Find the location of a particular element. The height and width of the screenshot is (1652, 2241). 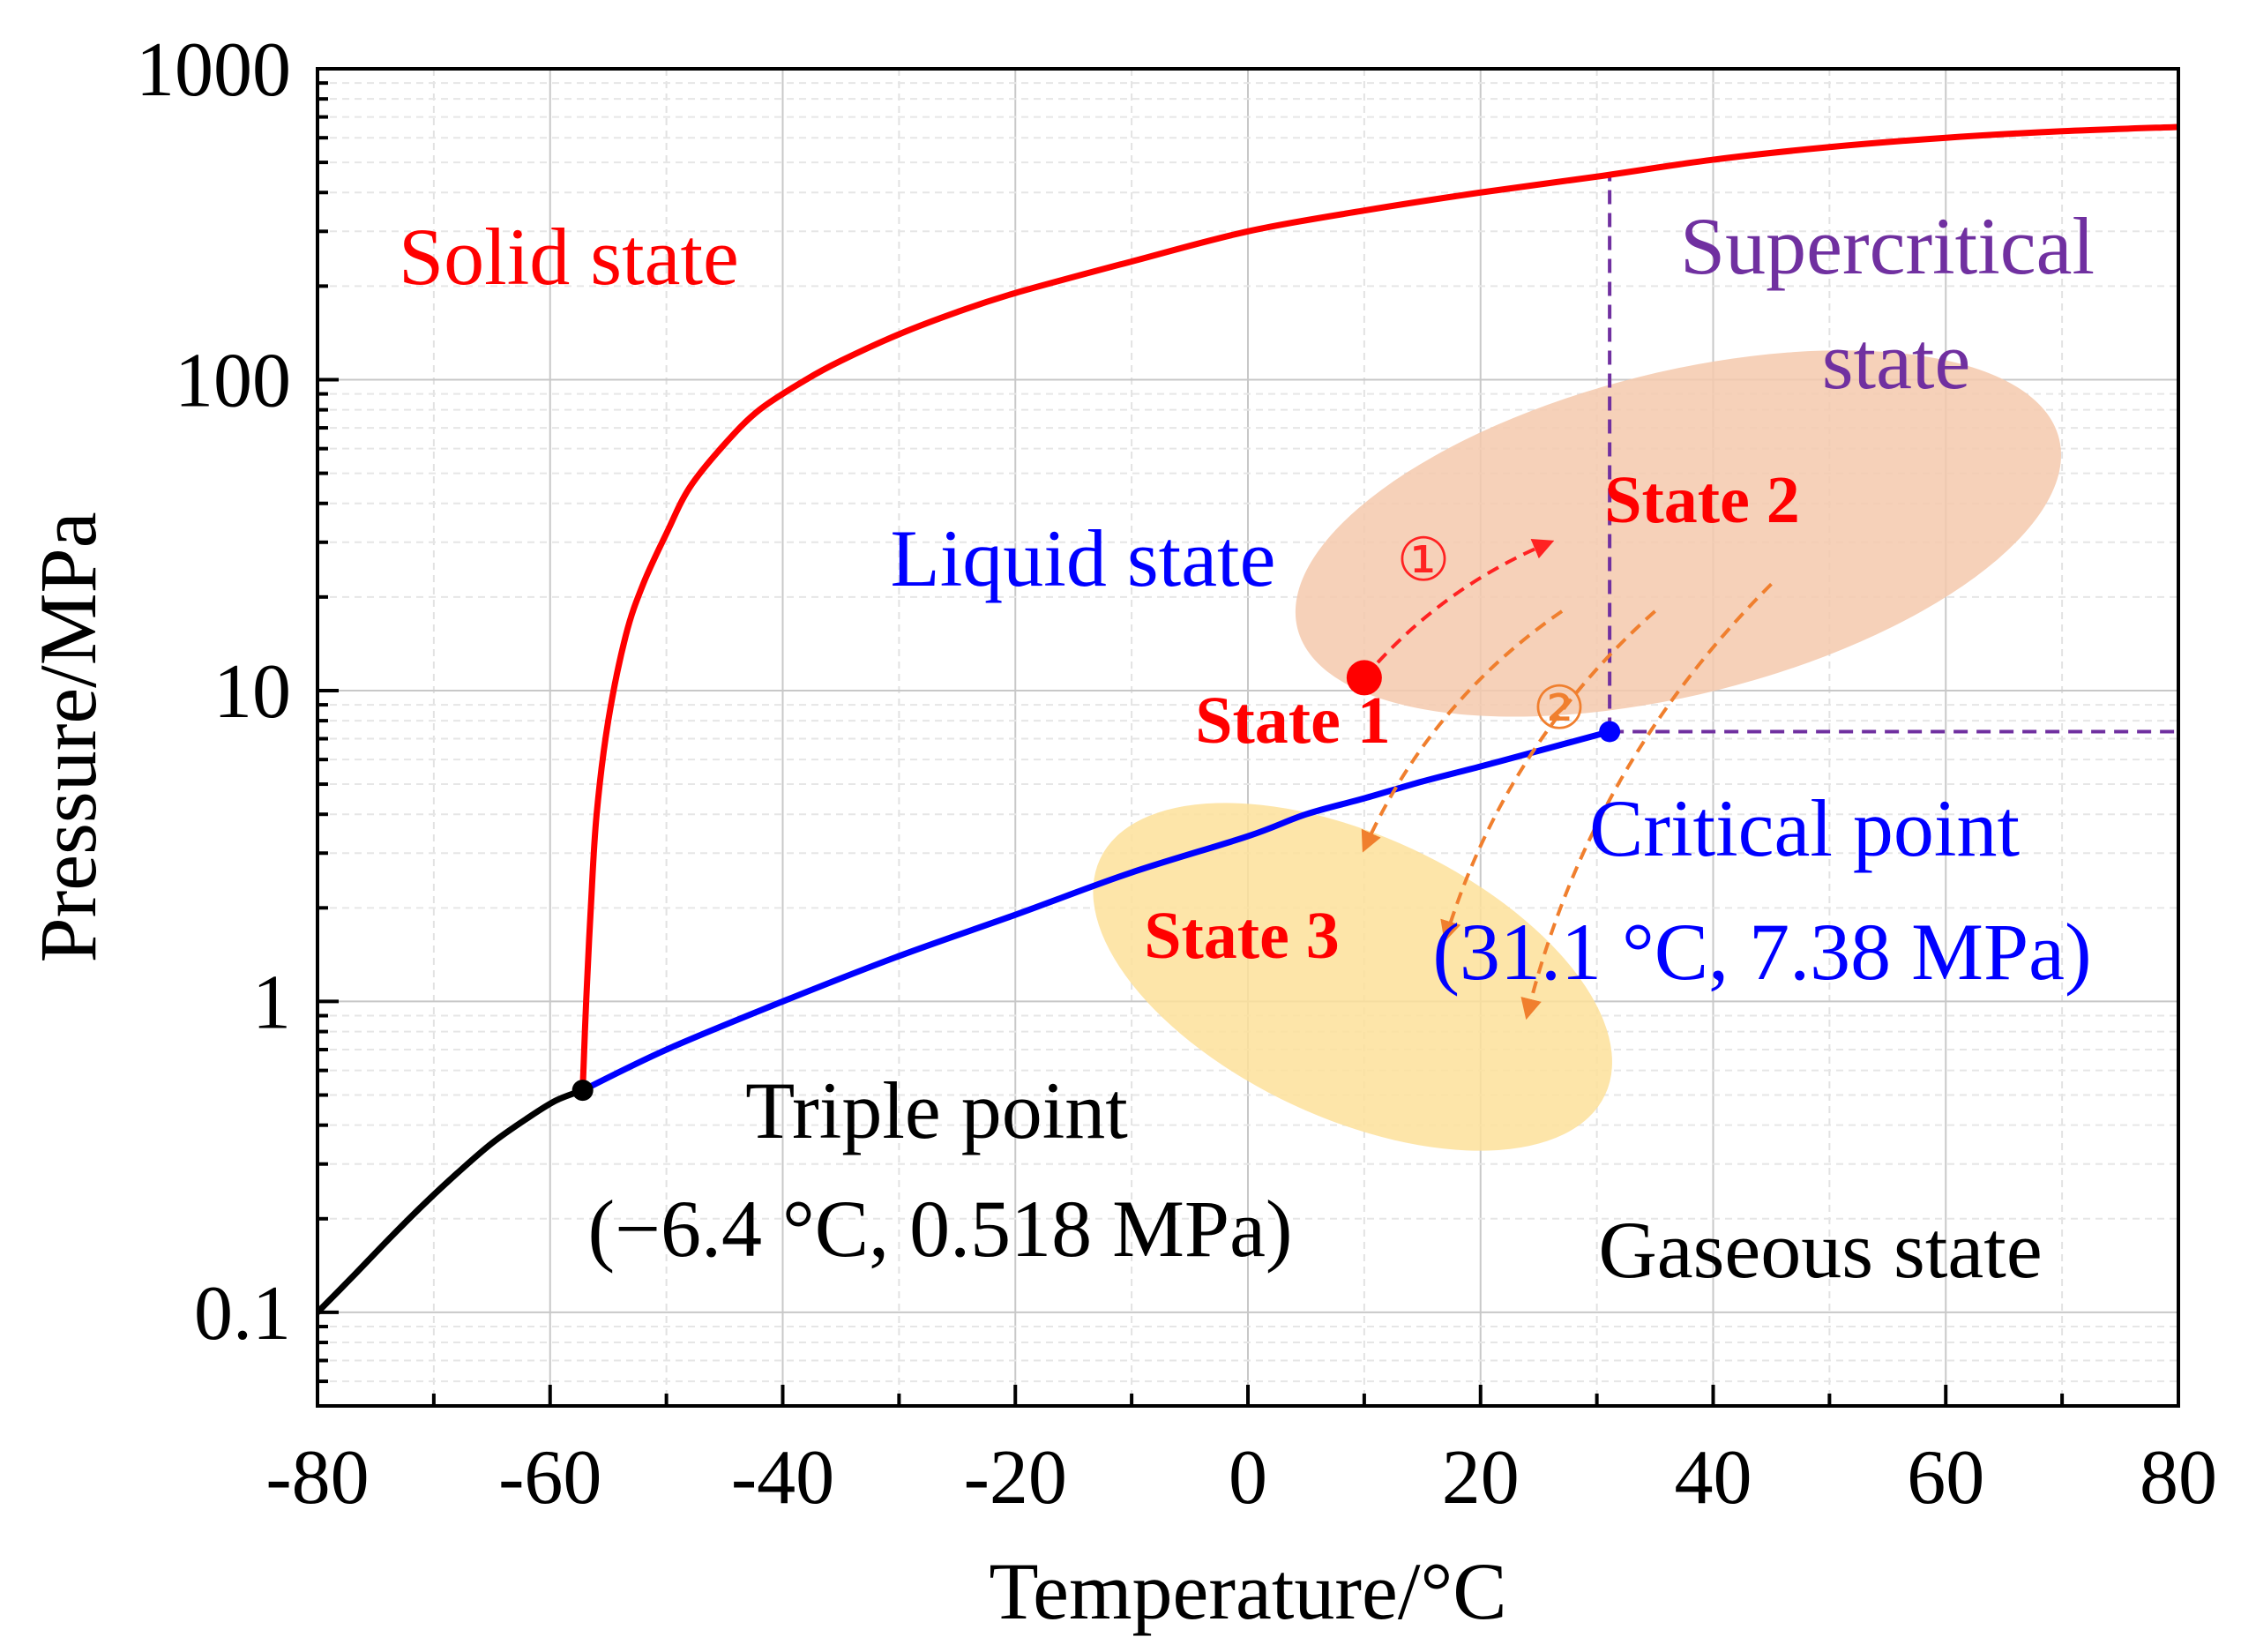

solid-state-label: Solid state is located at coordinates (569, 257).